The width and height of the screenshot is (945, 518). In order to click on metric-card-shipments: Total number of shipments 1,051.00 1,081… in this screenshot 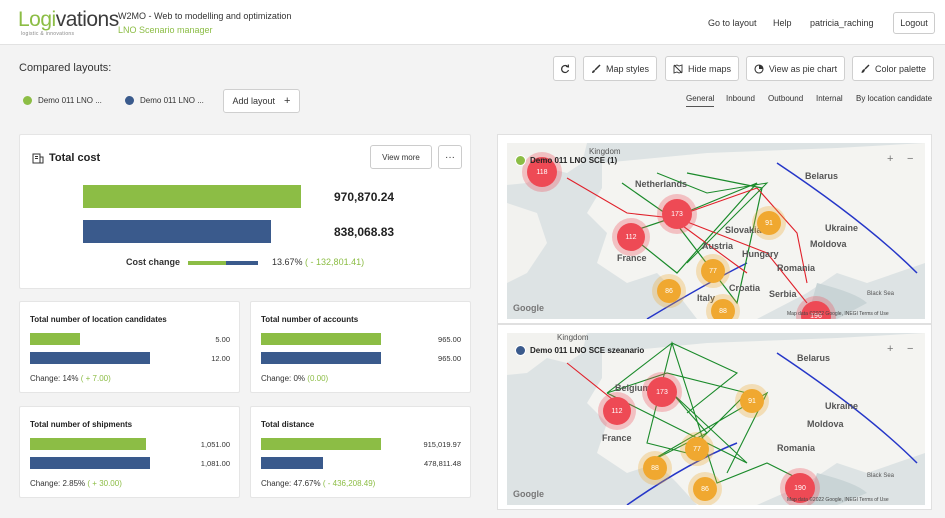, I will do `click(129, 452)`.